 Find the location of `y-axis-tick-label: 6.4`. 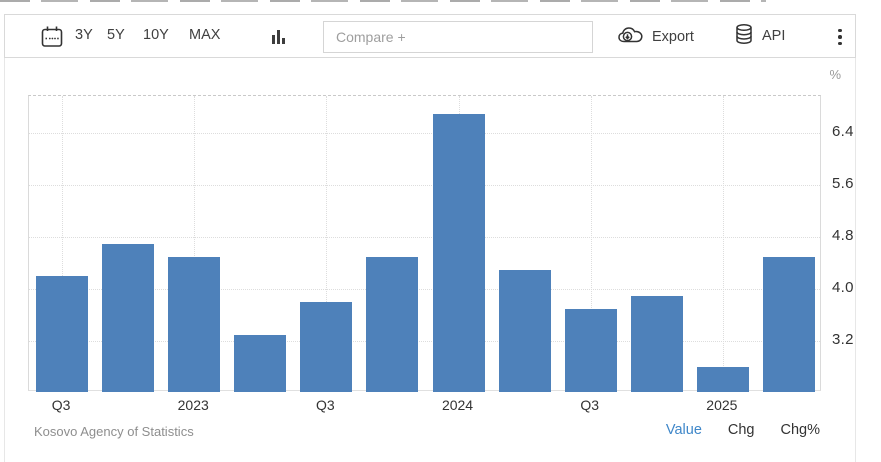

y-axis-tick-label: 6.4 is located at coordinates (843, 132).